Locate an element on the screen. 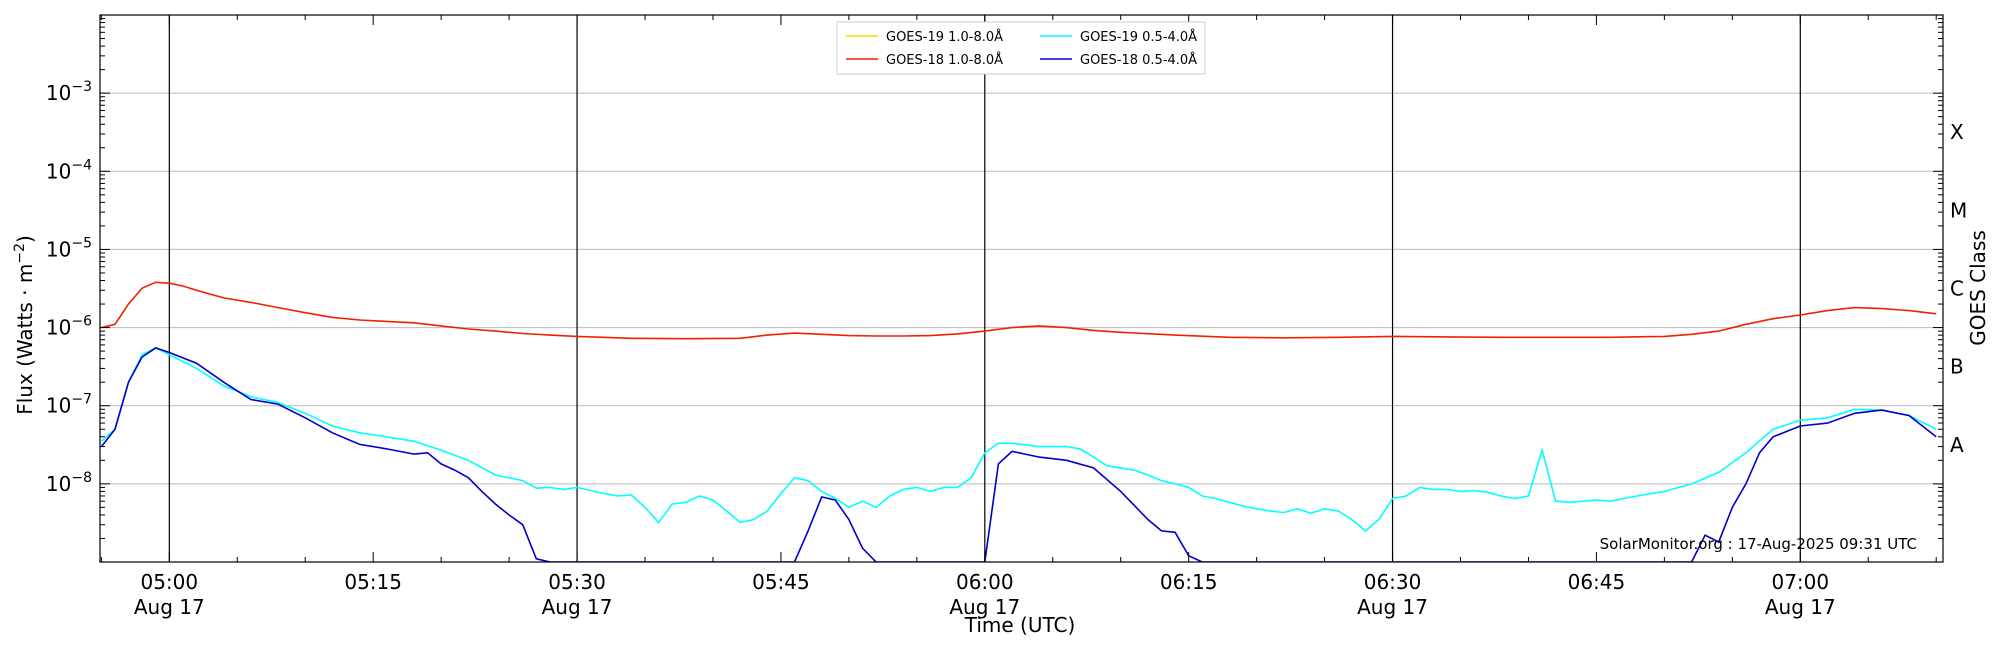 The height and width of the screenshot is (654, 2000). y-tick-exponent: −8 is located at coordinates (81, 478).